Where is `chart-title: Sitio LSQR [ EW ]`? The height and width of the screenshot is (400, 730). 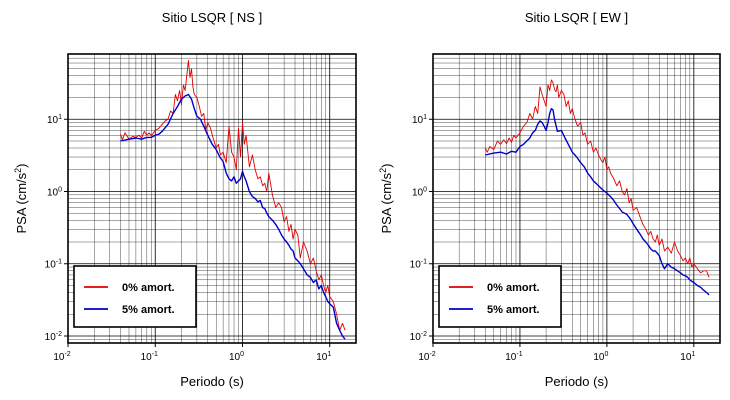
chart-title: Sitio LSQR [ EW ] is located at coordinates (576, 17).